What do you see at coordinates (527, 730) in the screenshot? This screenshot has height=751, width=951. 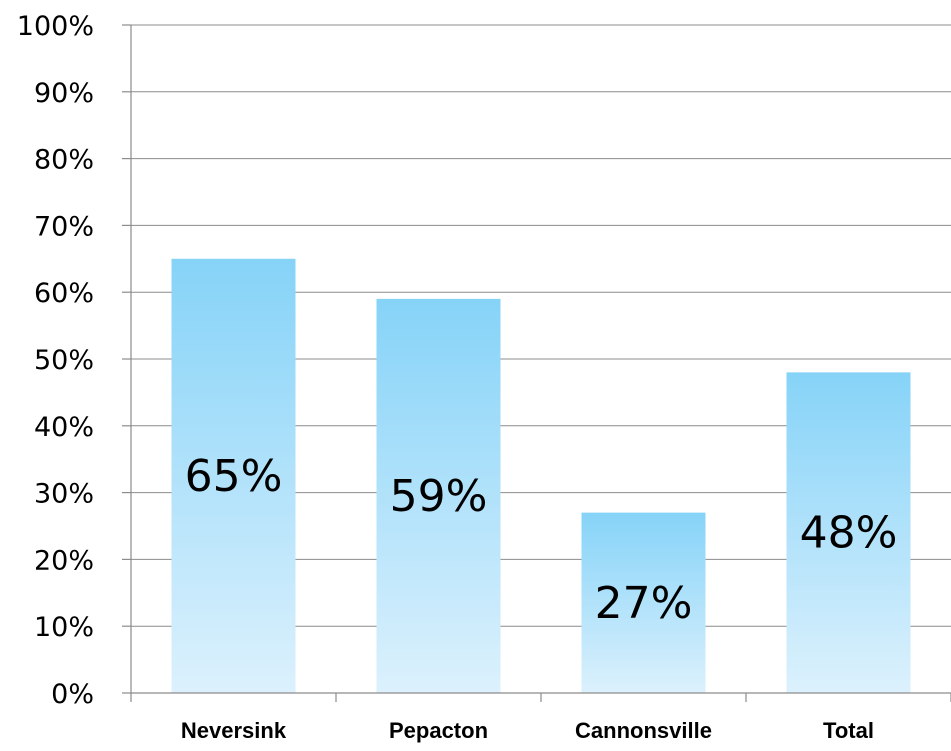 I see `x-axis-tick-labels: Neversink Pepacton Cannonsville Total` at bounding box center [527, 730].